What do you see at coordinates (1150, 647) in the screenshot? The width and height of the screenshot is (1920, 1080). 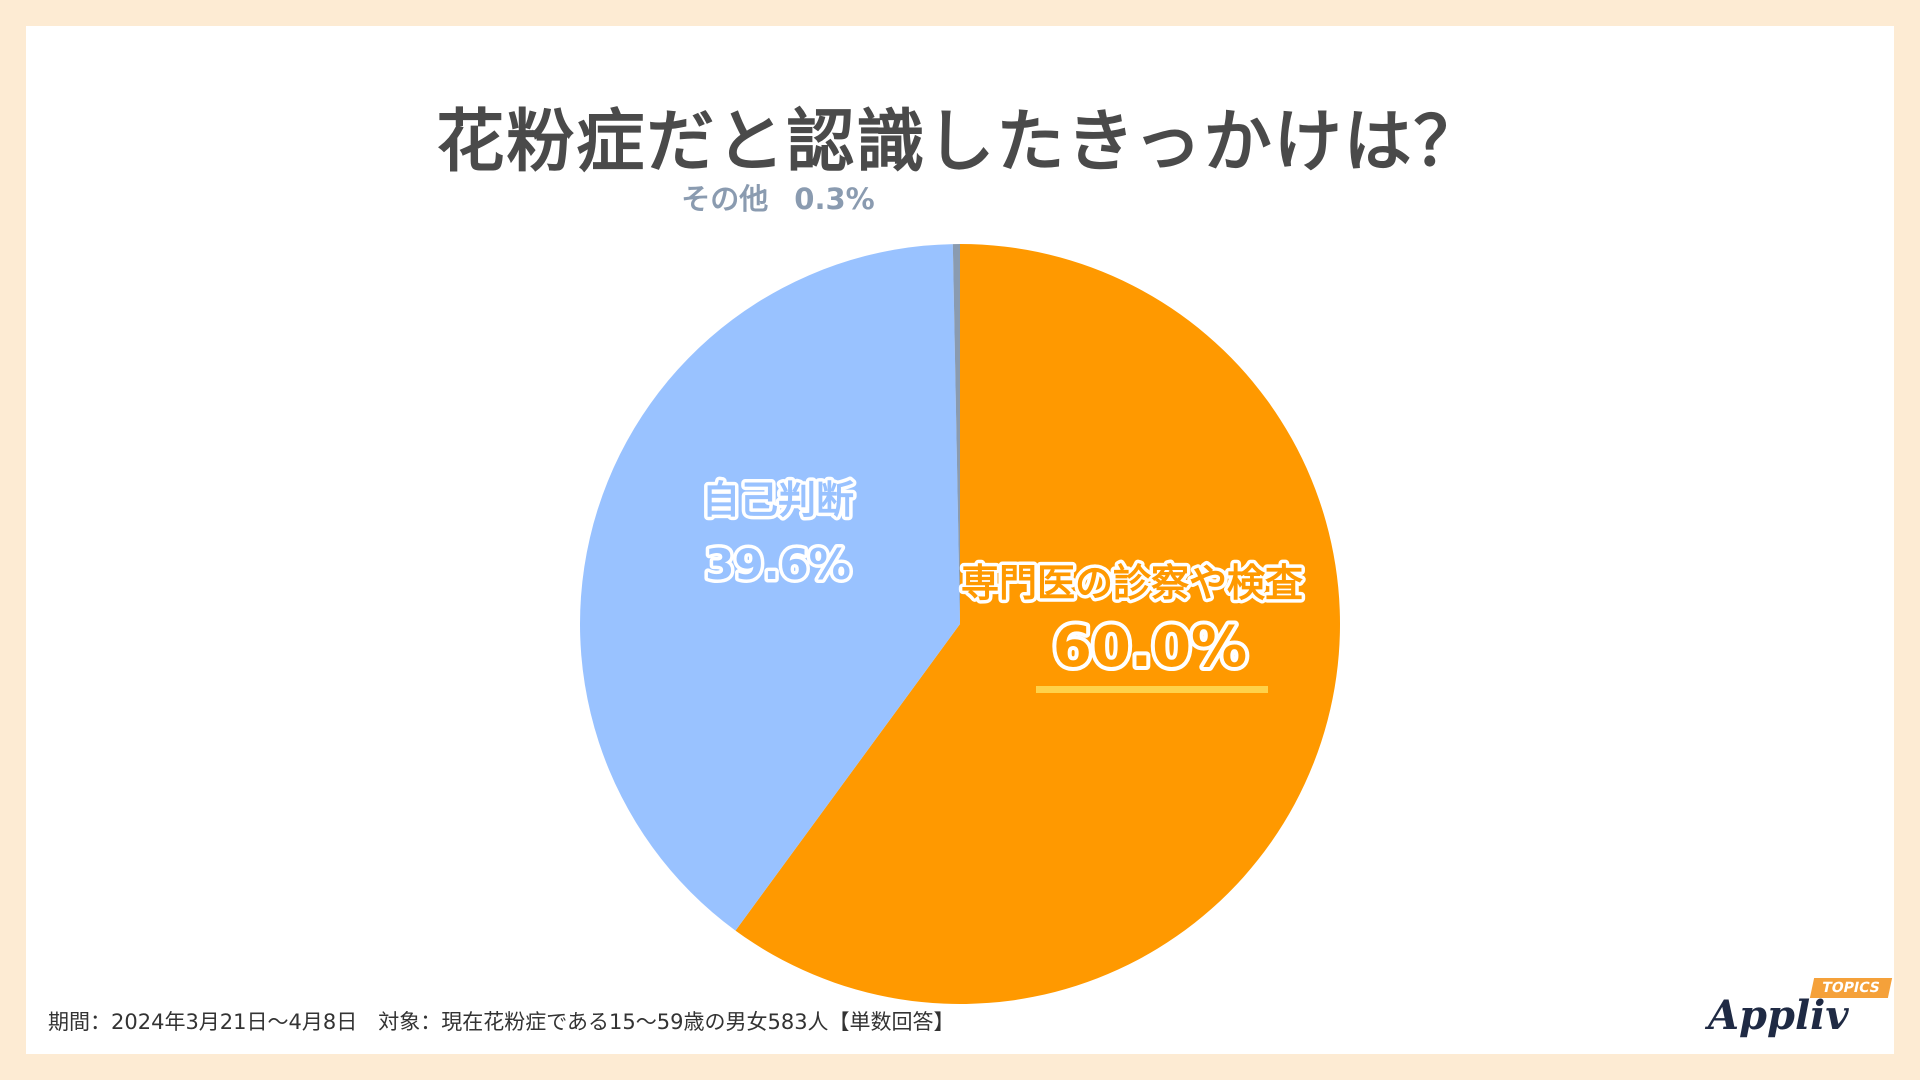 I see `slice-value-specialist: 60.0%` at bounding box center [1150, 647].